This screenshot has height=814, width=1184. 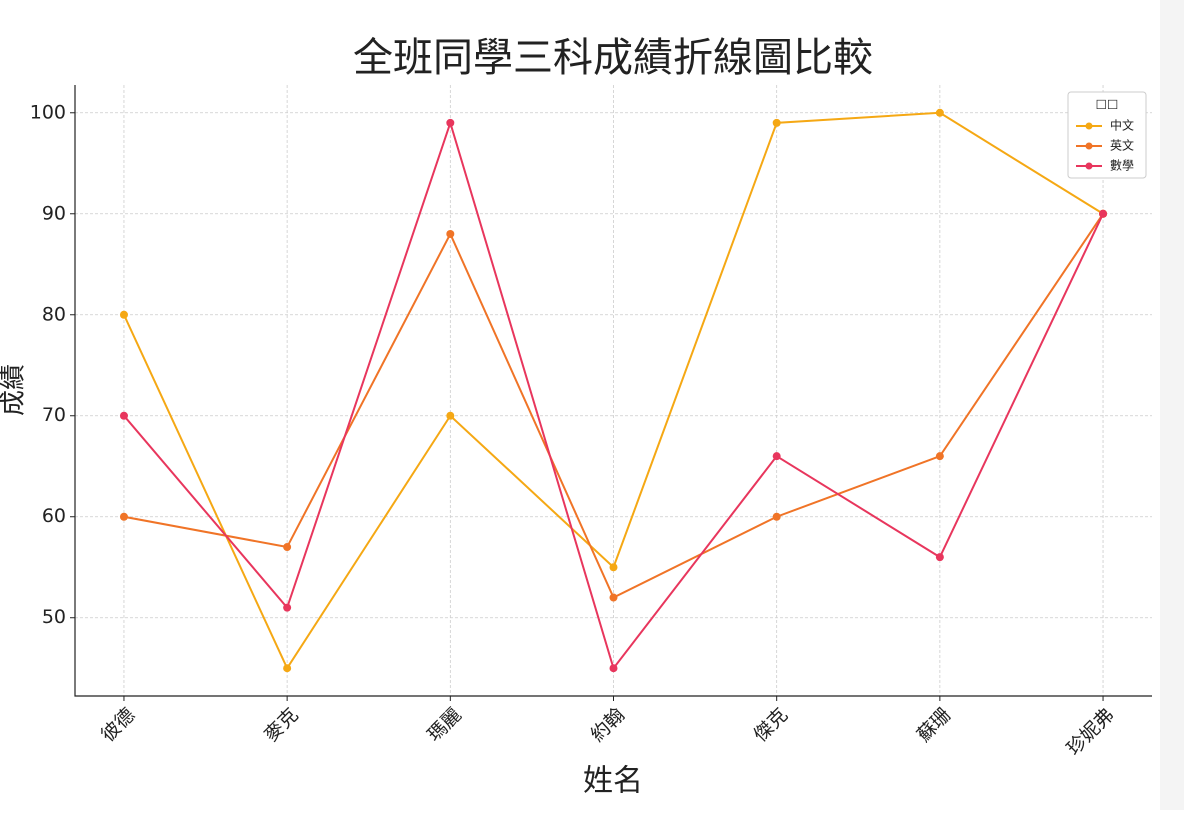 I want to click on y-tick-label: 50, so click(x=54, y=617).